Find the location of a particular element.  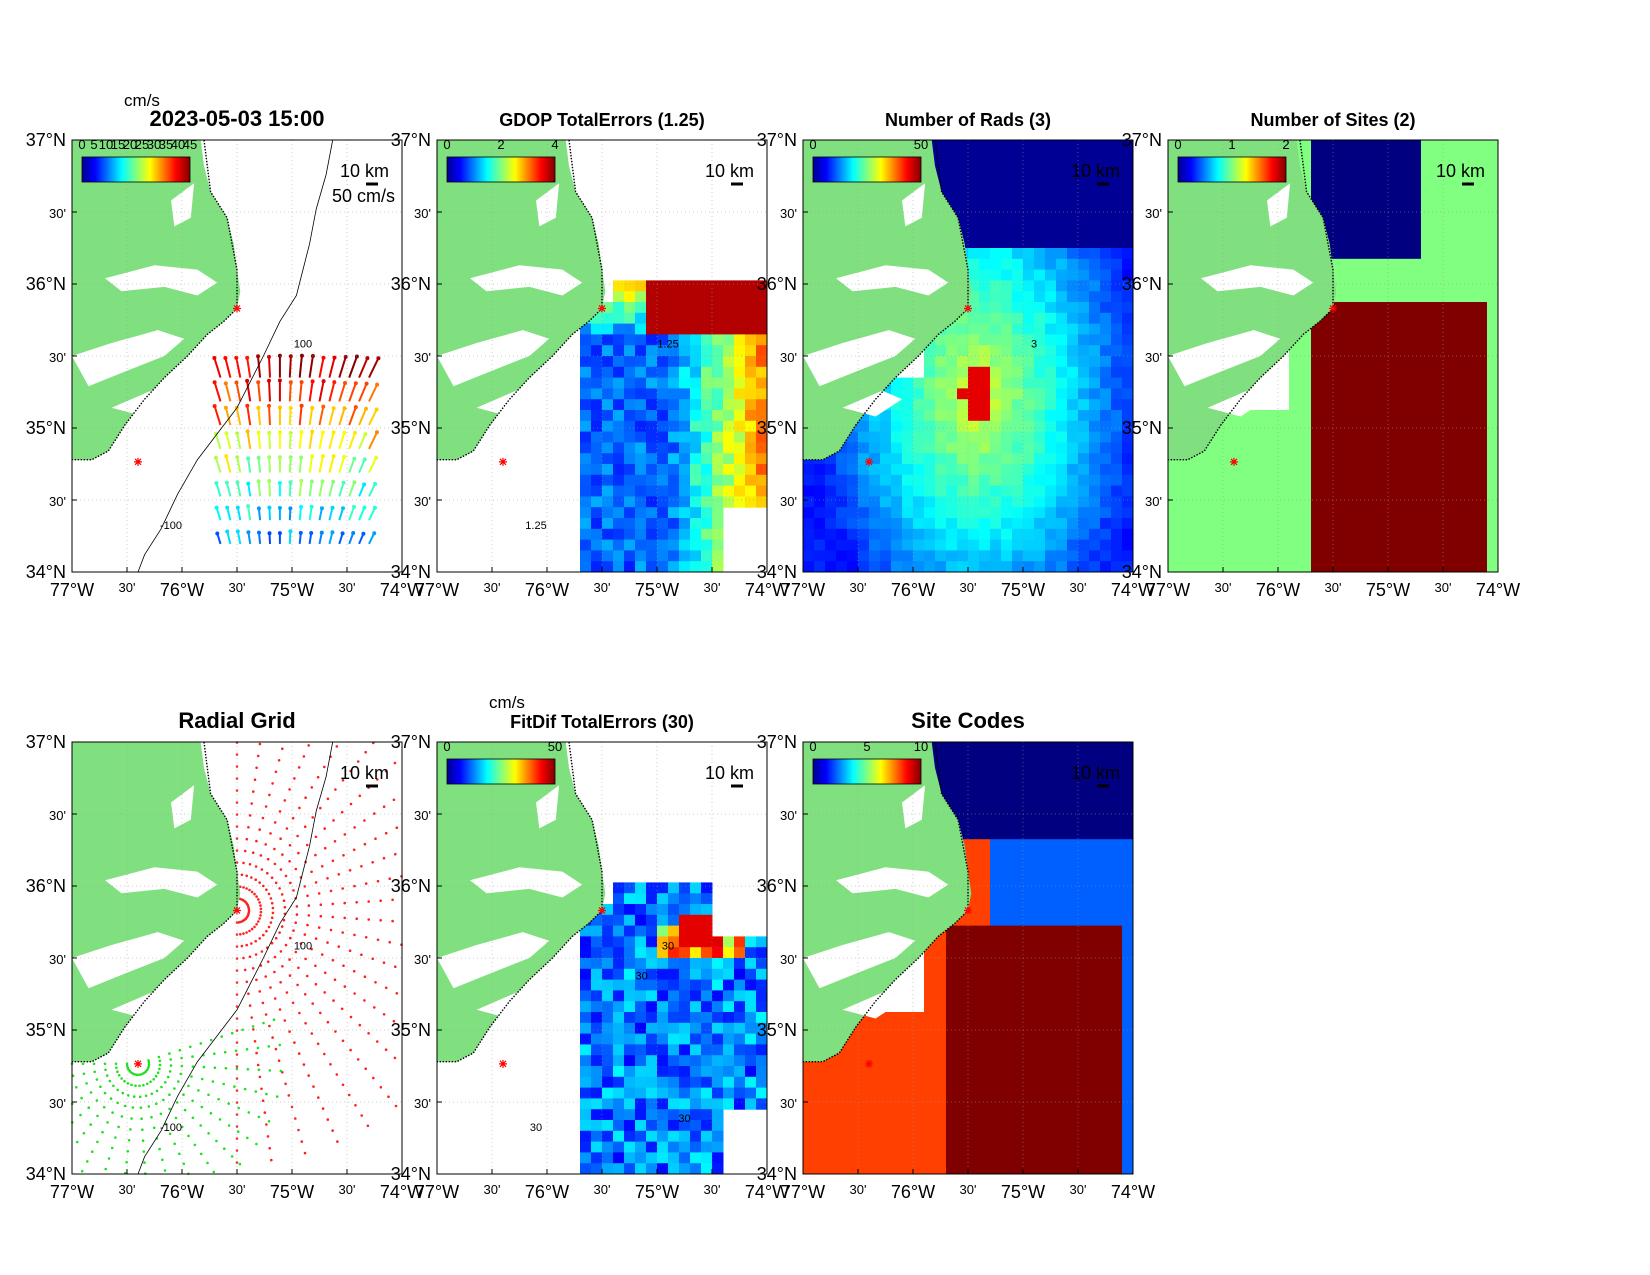

contour-label: -100 is located at coordinates (171, 1128).